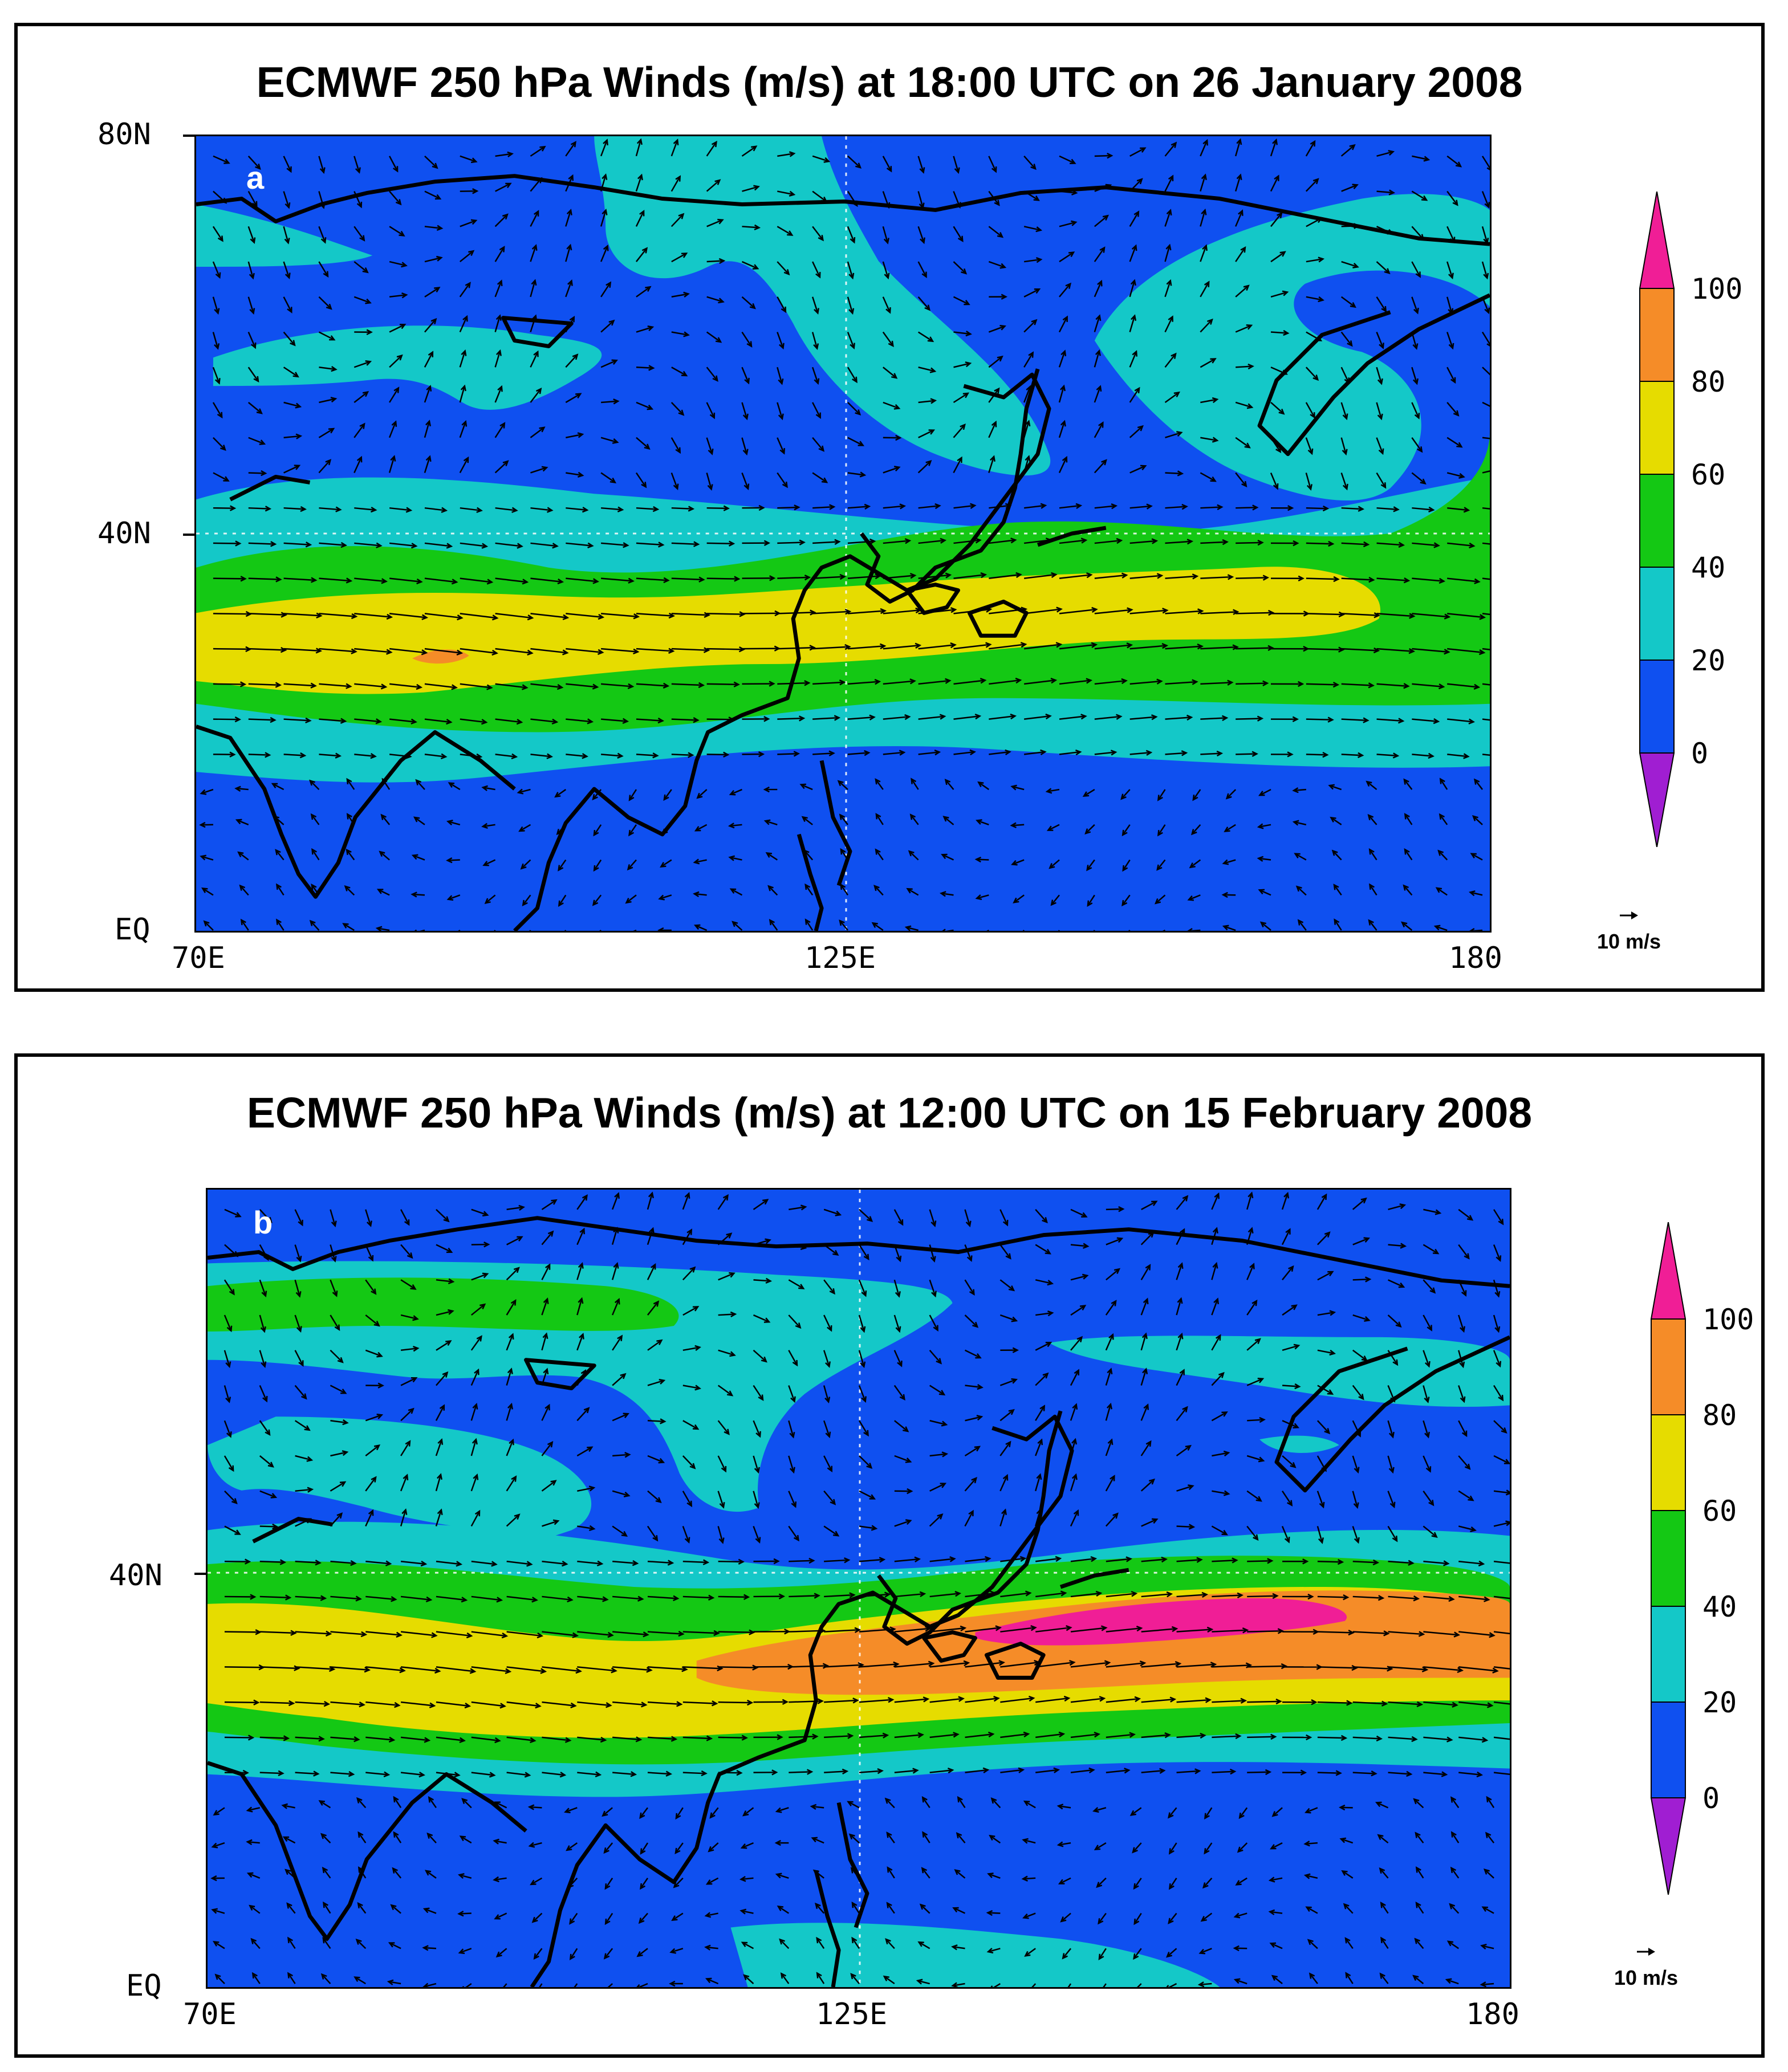 The width and height of the screenshot is (1788, 2072). Describe the element at coordinates (1475, 958) in the screenshot. I see `lon-label-180: 180` at that location.